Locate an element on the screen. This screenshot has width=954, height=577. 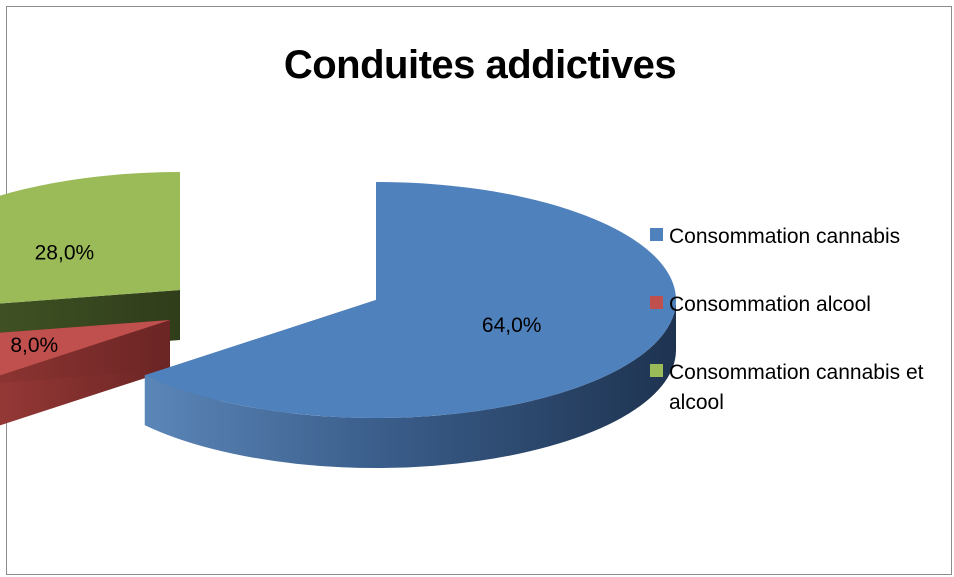
legend-label-cannabis-alcool: Consommation cannabis et alcool is located at coordinates (804, 388).